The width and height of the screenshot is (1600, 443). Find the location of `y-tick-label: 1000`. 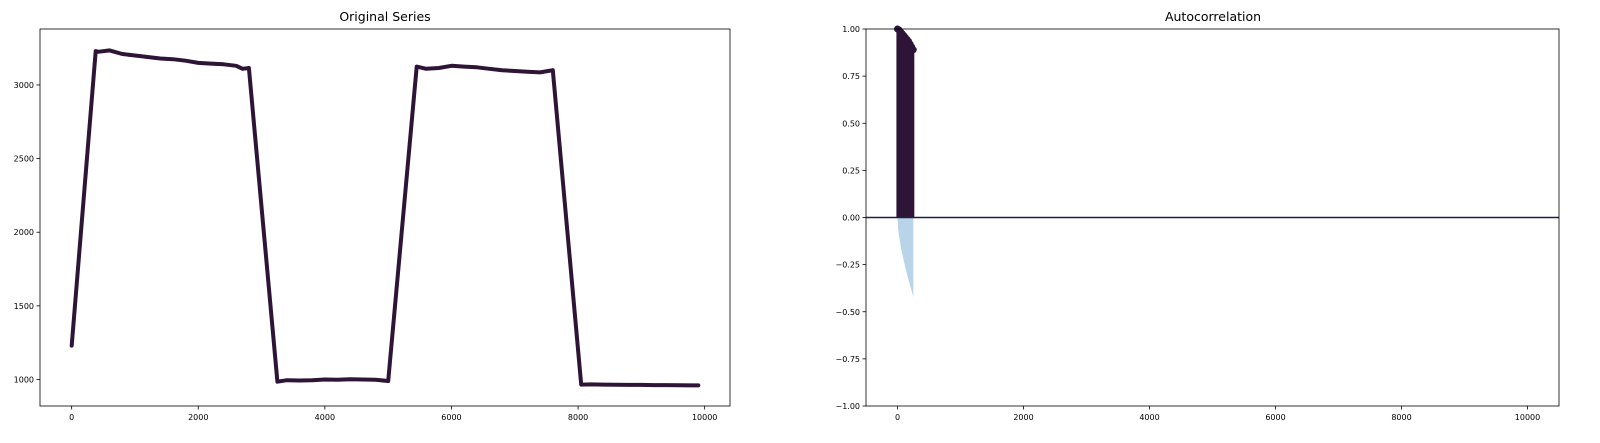

y-tick-label: 1000 is located at coordinates (24, 379).